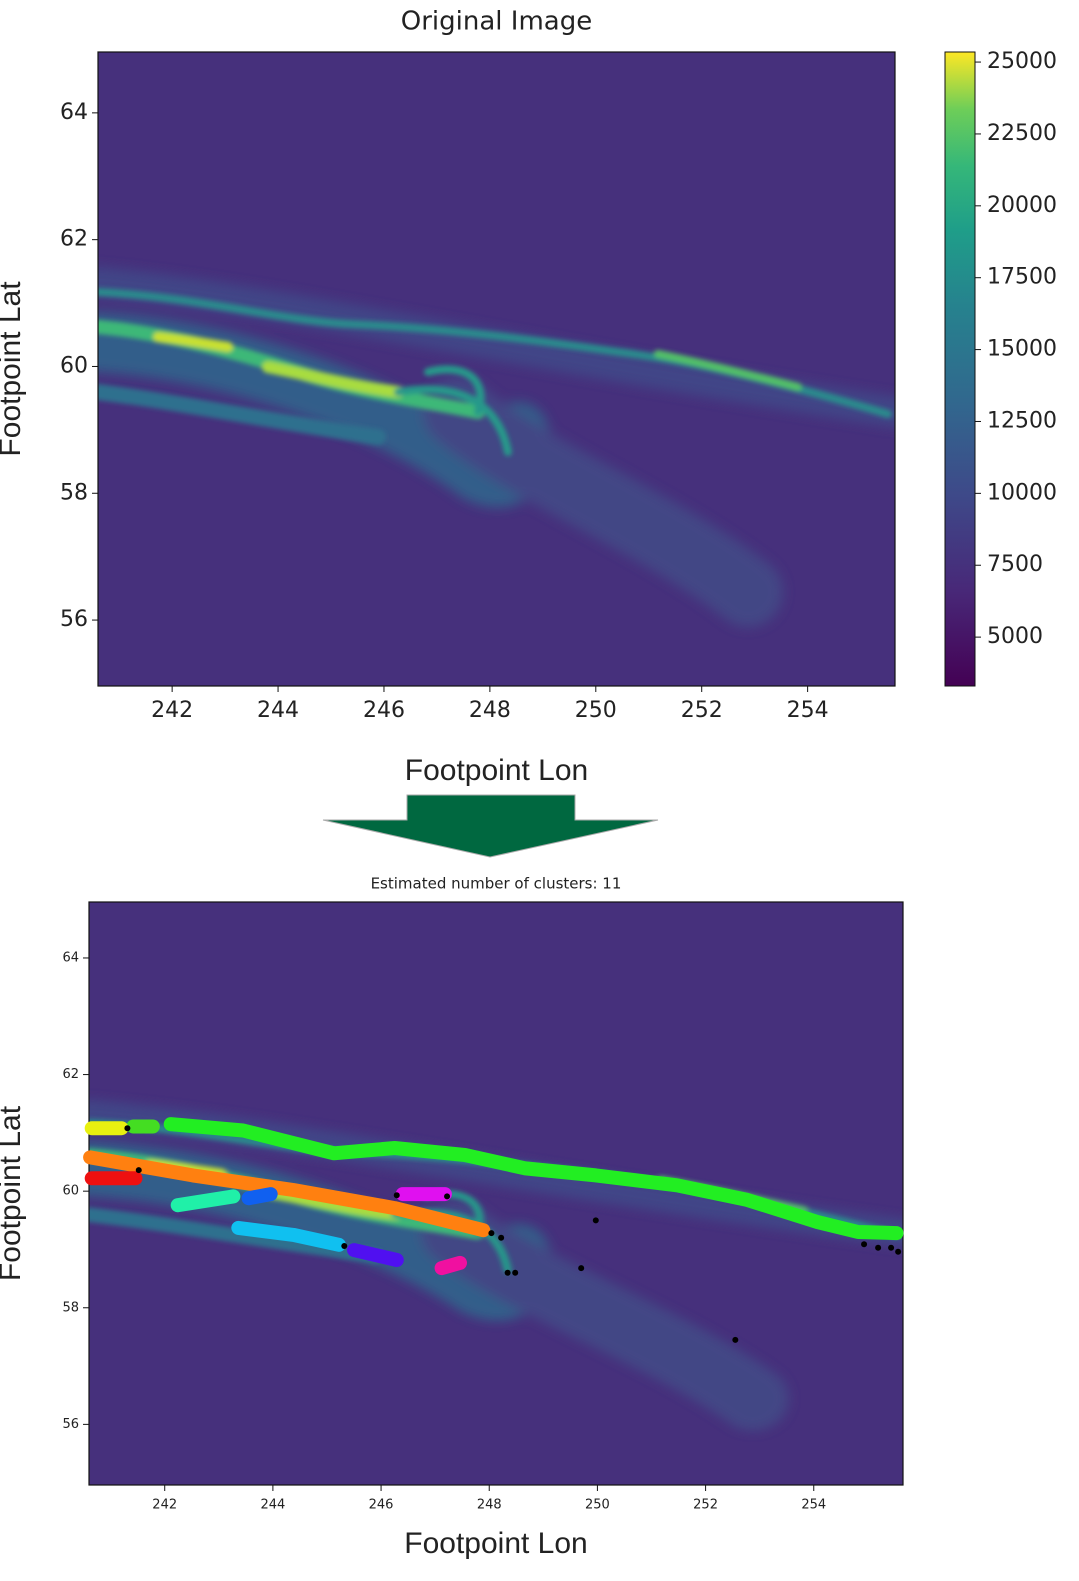  I want to click on colorbar-tick-label: 5000, so click(1015, 636).